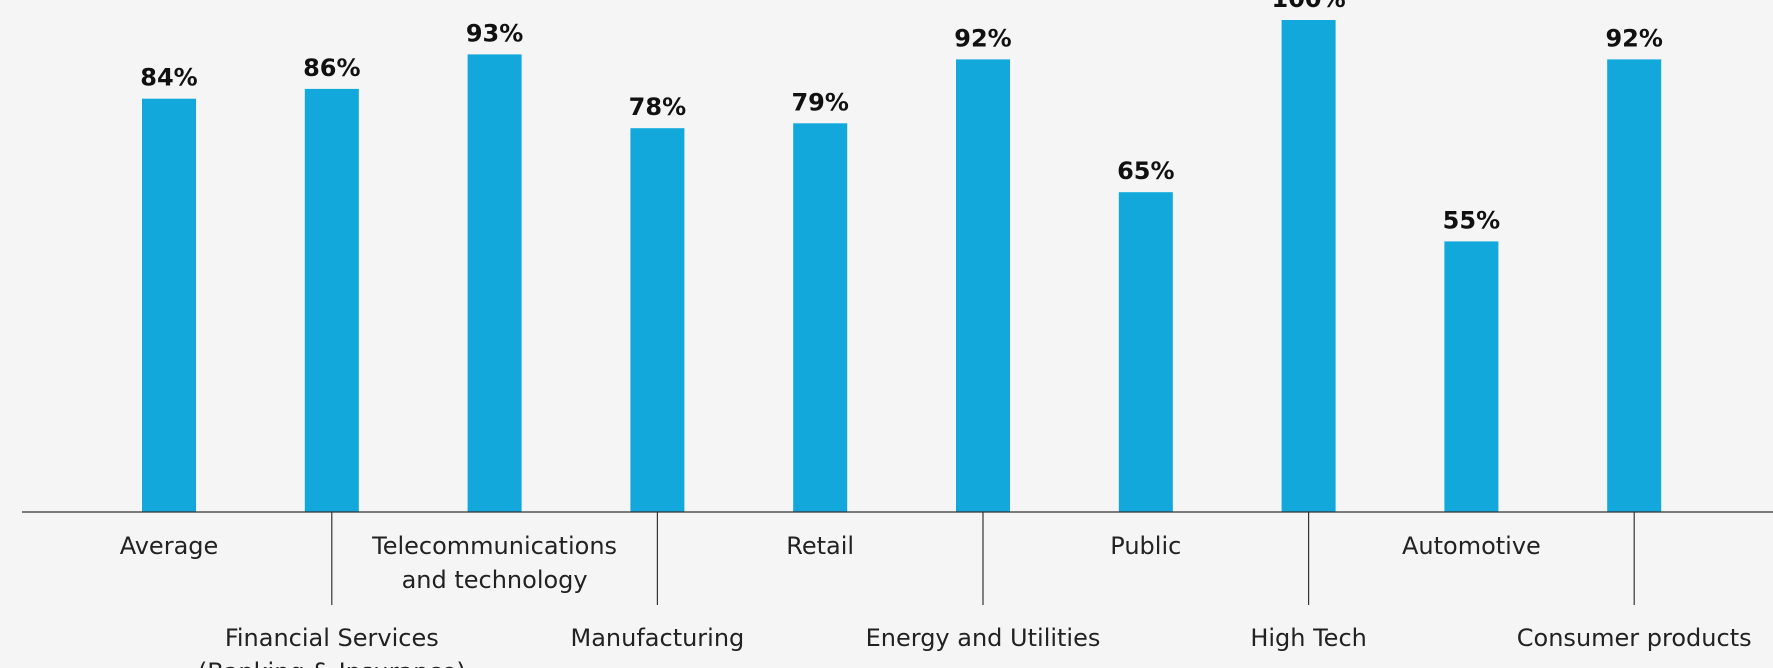  Describe the element at coordinates (819, 102) in the screenshot. I see `data-label-4: 79%` at that location.